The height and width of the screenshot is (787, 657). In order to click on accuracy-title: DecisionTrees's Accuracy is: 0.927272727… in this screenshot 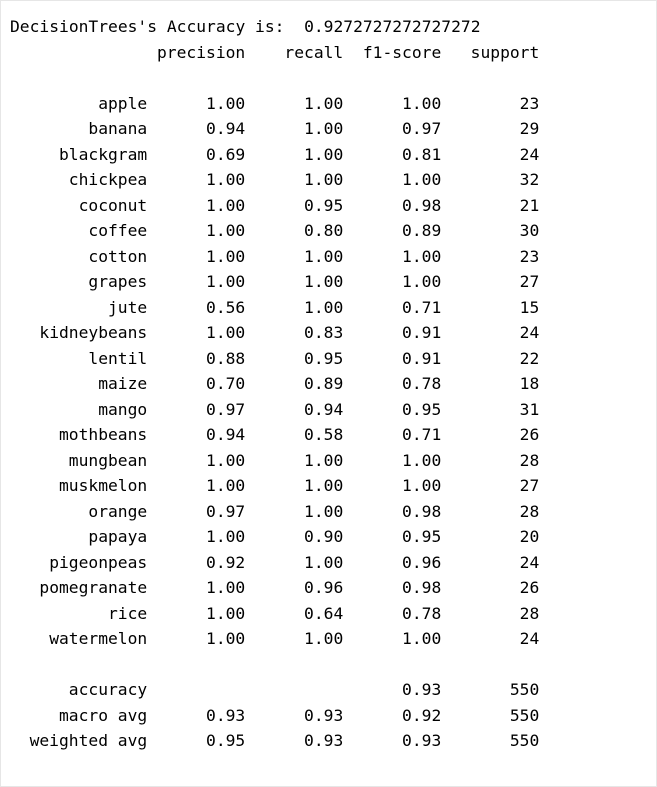, I will do `click(245, 26)`.